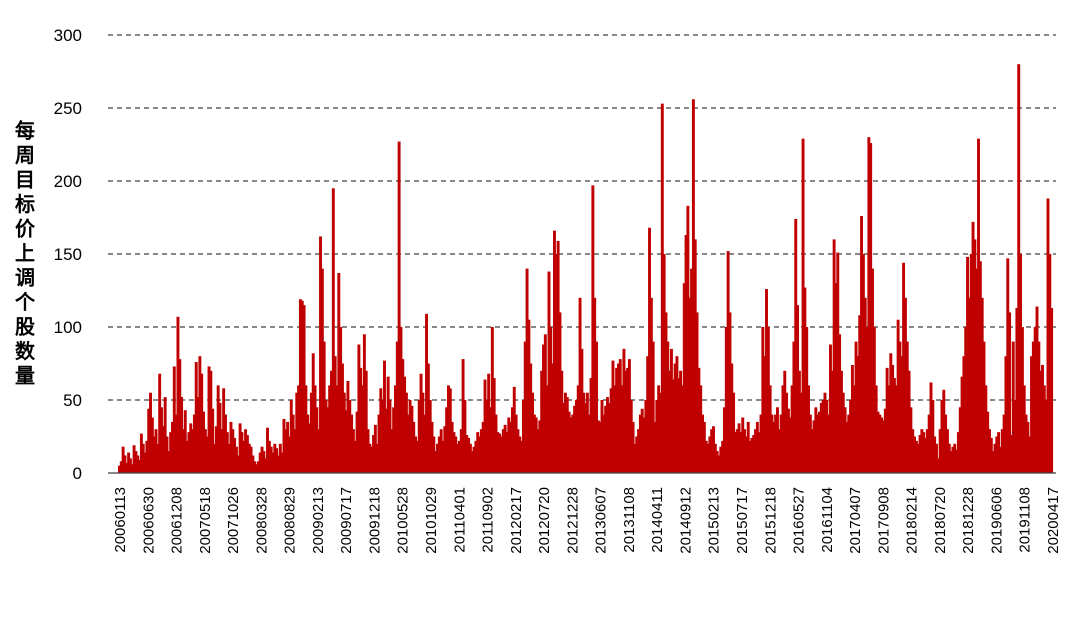 Image resolution: width=1077 pixels, height=618 pixels. I want to click on x-tick-label: 20110401, so click(459, 520).